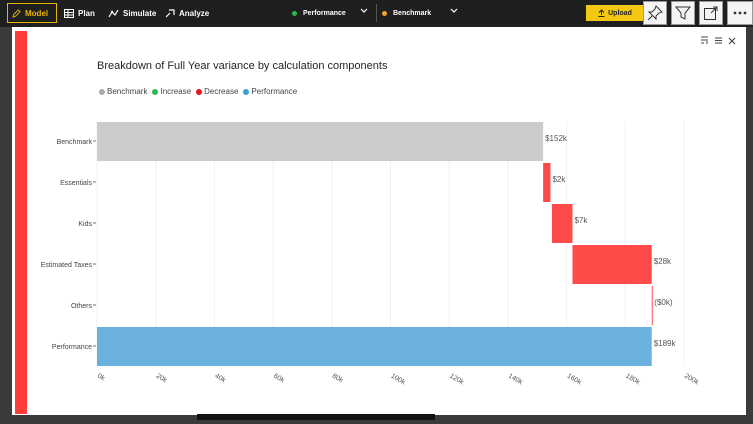 This screenshot has width=753, height=424. Describe the element at coordinates (665, 343) in the screenshot. I see `data-label: $189k` at that location.